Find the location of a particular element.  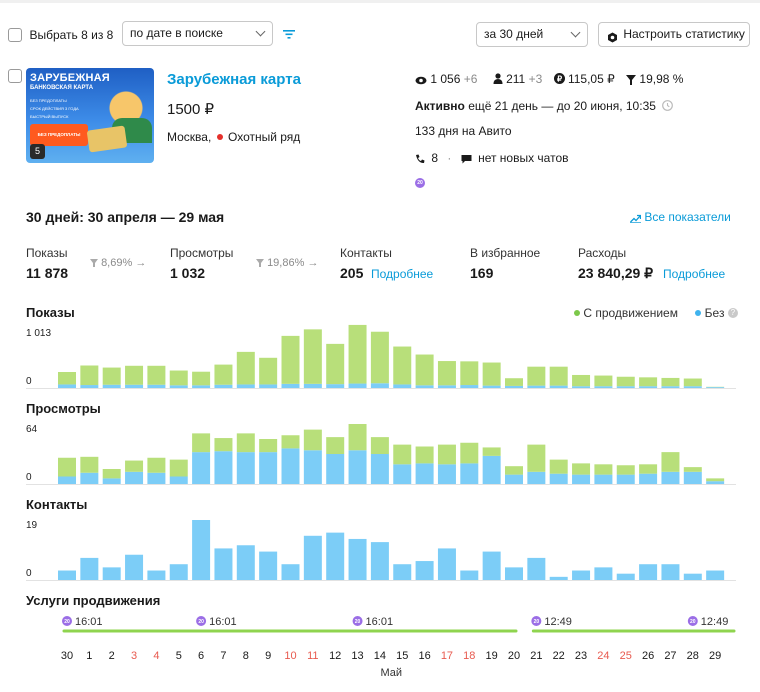

sort-select: по дате в поиске is located at coordinates (197, 33).